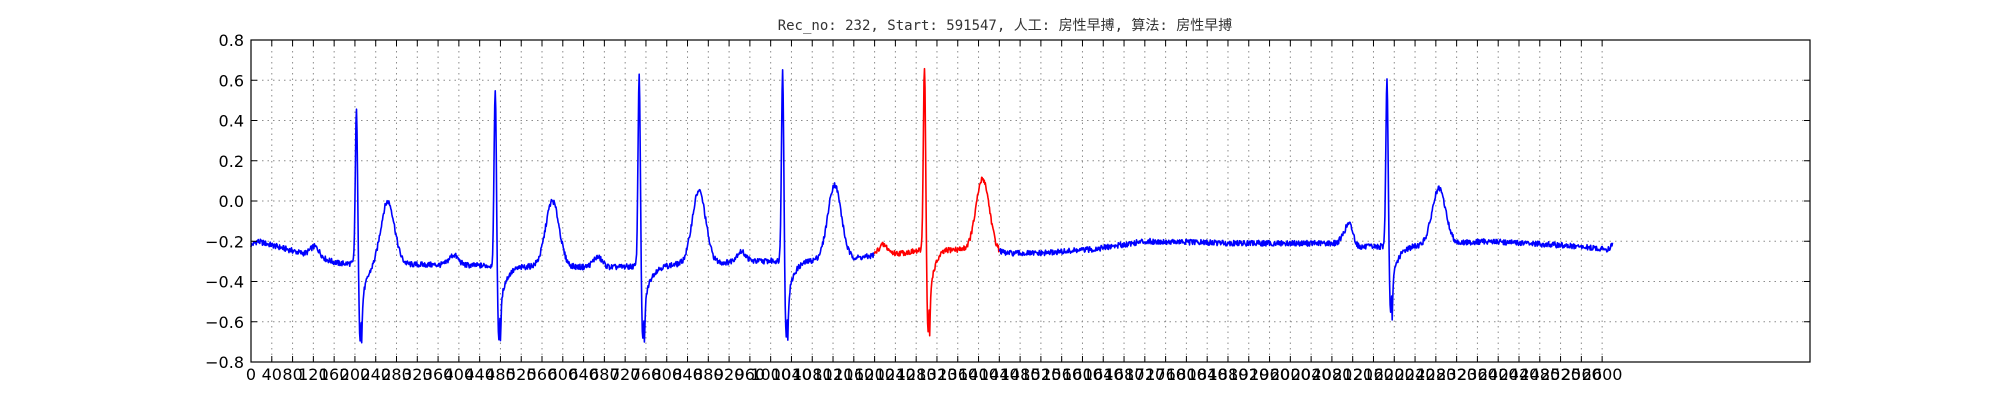 The width and height of the screenshot is (2000, 400). What do you see at coordinates (459, 374) in the screenshot?
I see `x-tick-label: 400` at bounding box center [459, 374].